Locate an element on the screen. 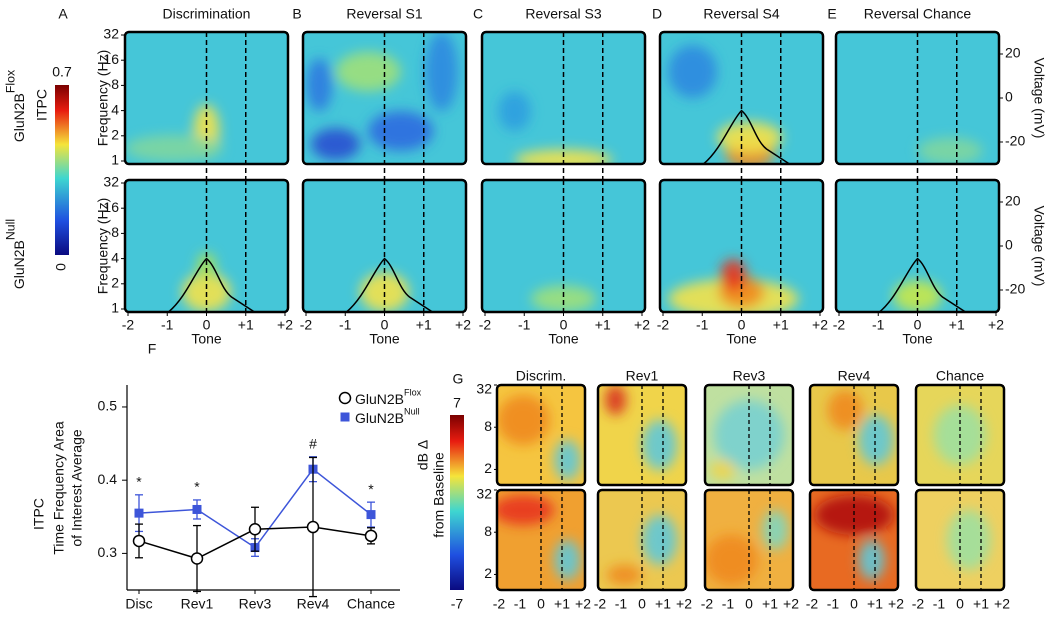  legend-marker is located at coordinates (345, 417).